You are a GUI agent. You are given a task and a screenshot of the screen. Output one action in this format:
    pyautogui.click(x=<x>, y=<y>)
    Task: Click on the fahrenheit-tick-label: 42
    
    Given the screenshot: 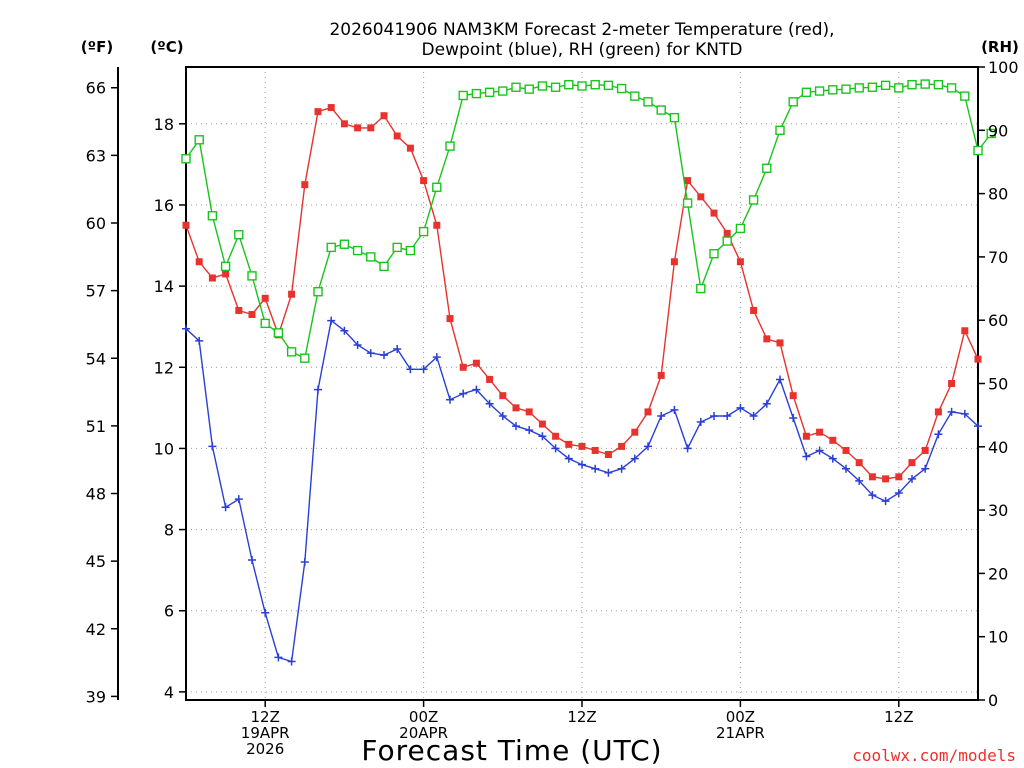 What is the action you would take?
    pyautogui.click(x=96, y=629)
    